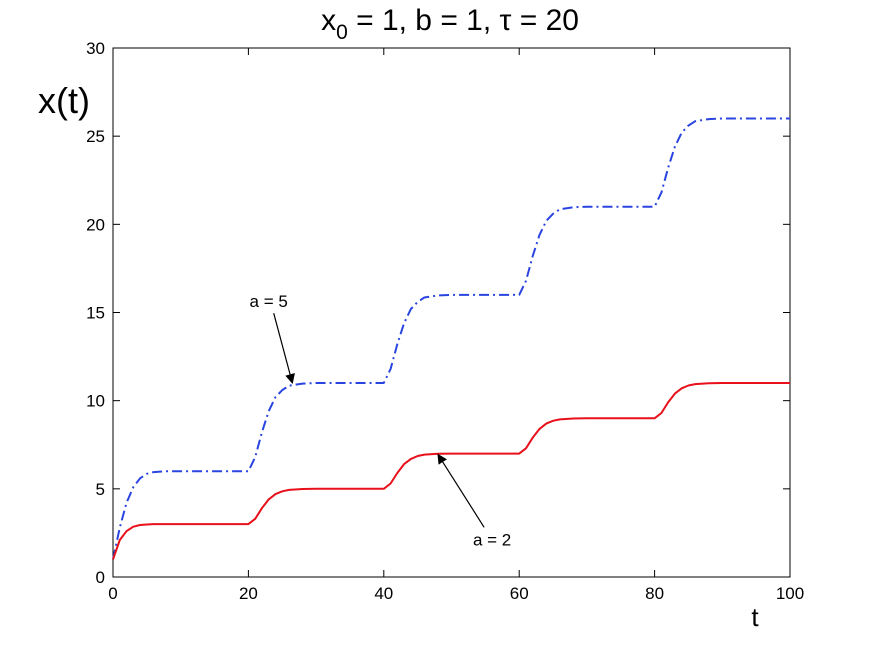 The image size is (872, 648). What do you see at coordinates (100, 489) in the screenshot?
I see `y-tick-label: 5` at bounding box center [100, 489].